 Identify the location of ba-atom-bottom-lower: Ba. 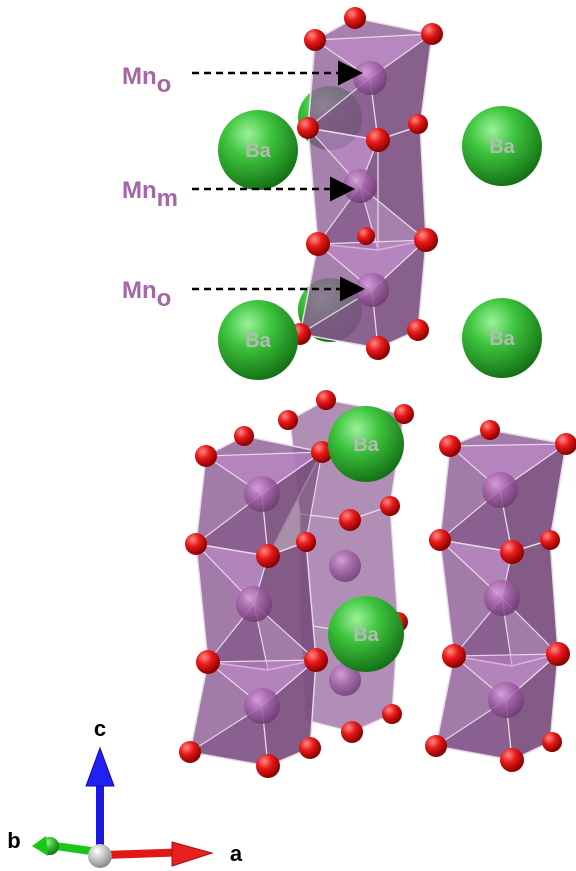
(366, 634).